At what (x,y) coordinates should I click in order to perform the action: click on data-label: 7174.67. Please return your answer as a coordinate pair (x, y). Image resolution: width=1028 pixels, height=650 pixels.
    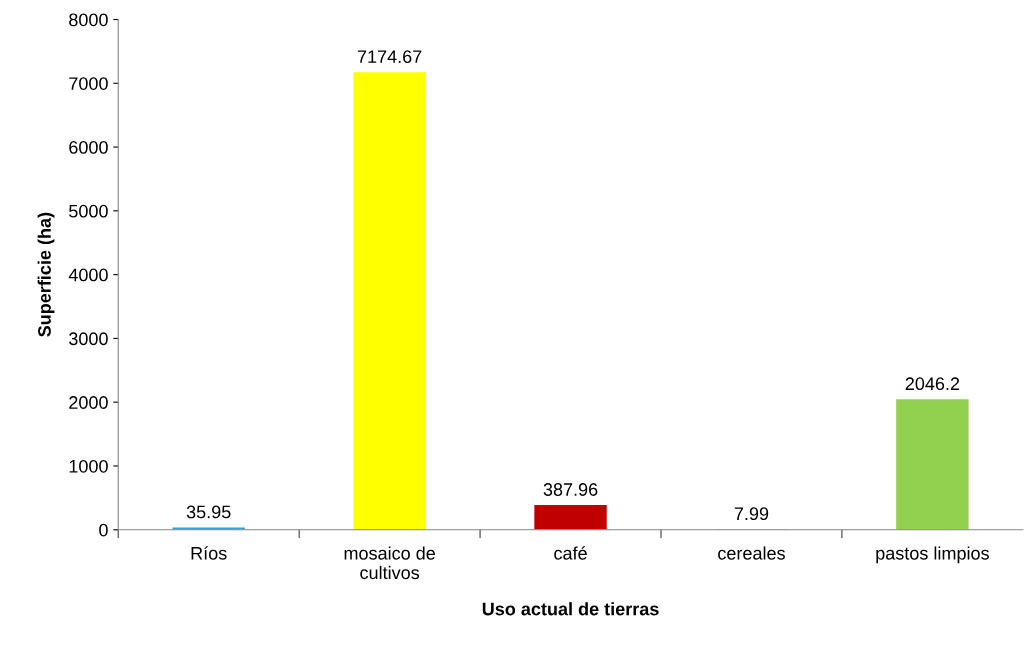
    Looking at the image, I should click on (389, 57).